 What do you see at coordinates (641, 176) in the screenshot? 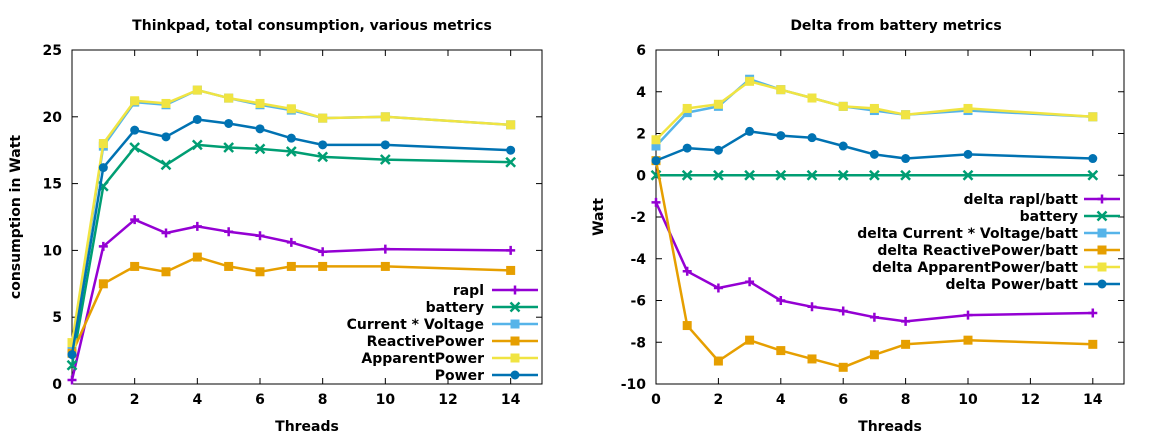
I see `y-tick-label: 0` at bounding box center [641, 176].